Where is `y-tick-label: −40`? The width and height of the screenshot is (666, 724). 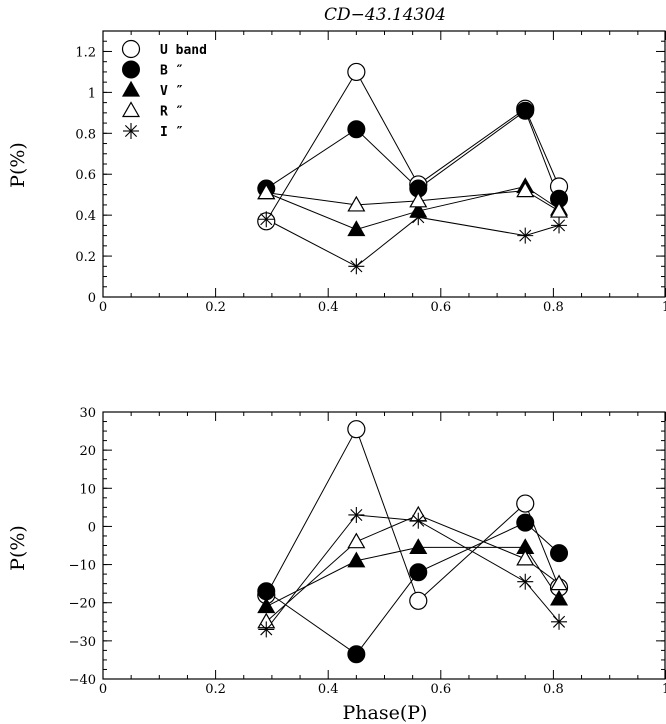 y-tick-label: −40 is located at coordinates (82, 680).